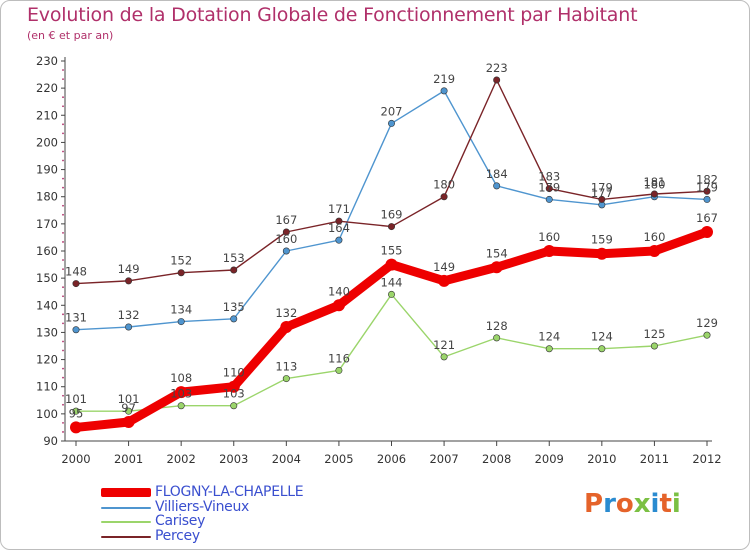 The width and height of the screenshot is (750, 550). I want to click on data-label: 159, so click(602, 240).